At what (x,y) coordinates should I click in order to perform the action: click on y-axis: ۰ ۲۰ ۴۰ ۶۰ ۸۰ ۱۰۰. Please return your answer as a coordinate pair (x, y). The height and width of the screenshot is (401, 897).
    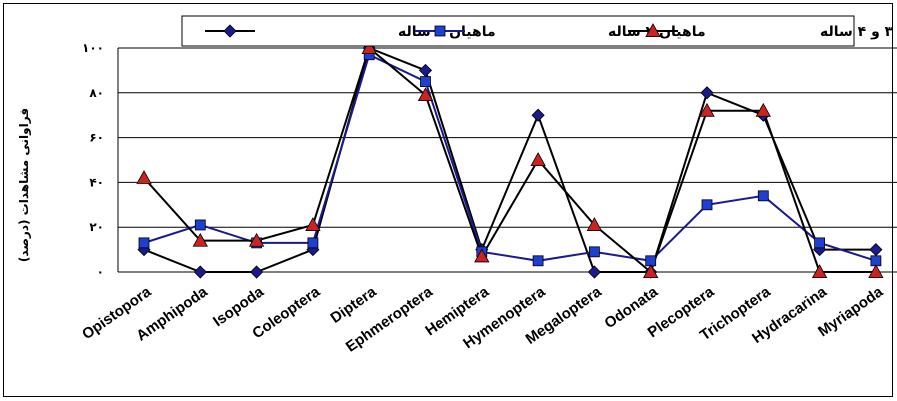
    Looking at the image, I should click on (100, 160).